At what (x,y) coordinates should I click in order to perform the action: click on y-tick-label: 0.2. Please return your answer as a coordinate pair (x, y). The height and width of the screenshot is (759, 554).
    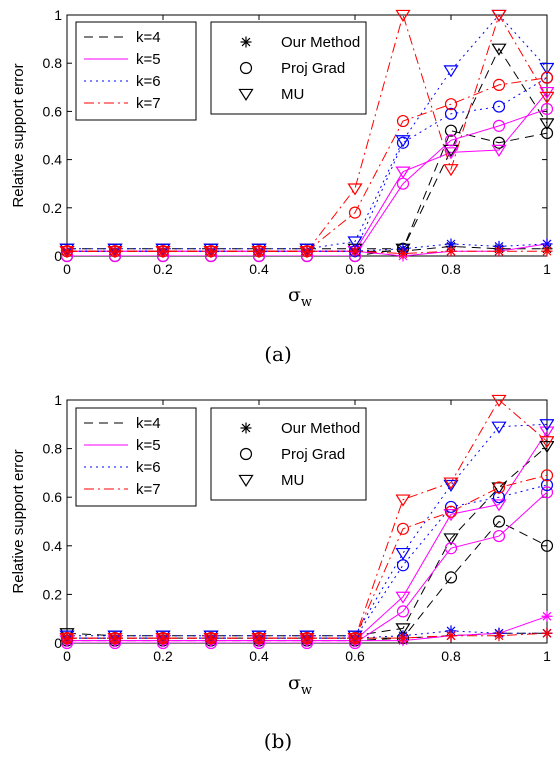
    Looking at the image, I should click on (53, 594).